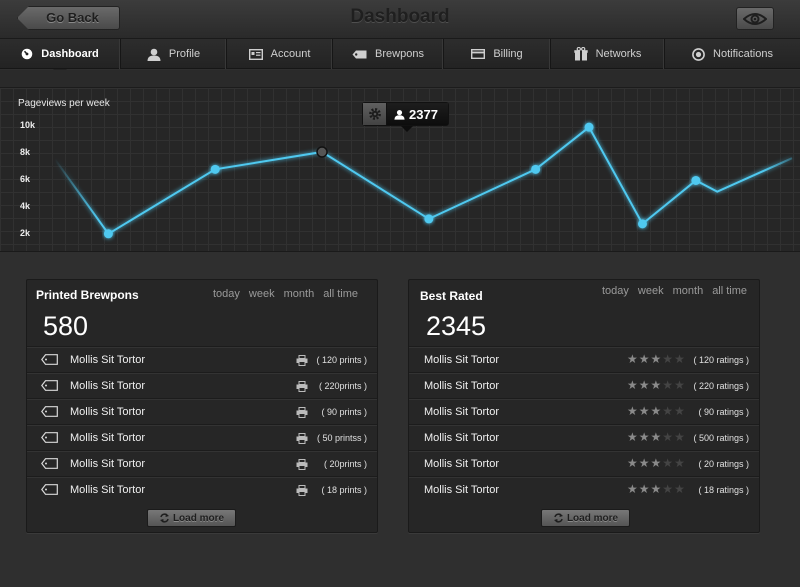 This screenshot has width=800, height=587. I want to click on tab-label: Account, so click(290, 54).